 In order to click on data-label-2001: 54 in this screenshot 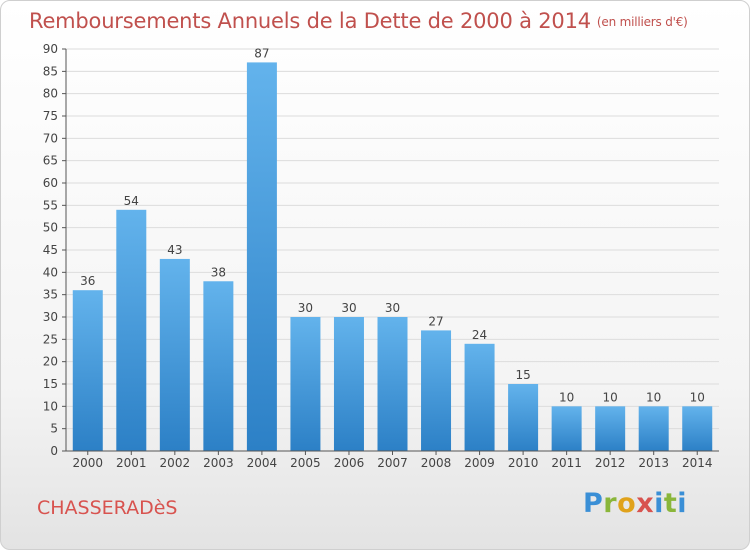, I will do `click(131, 201)`.